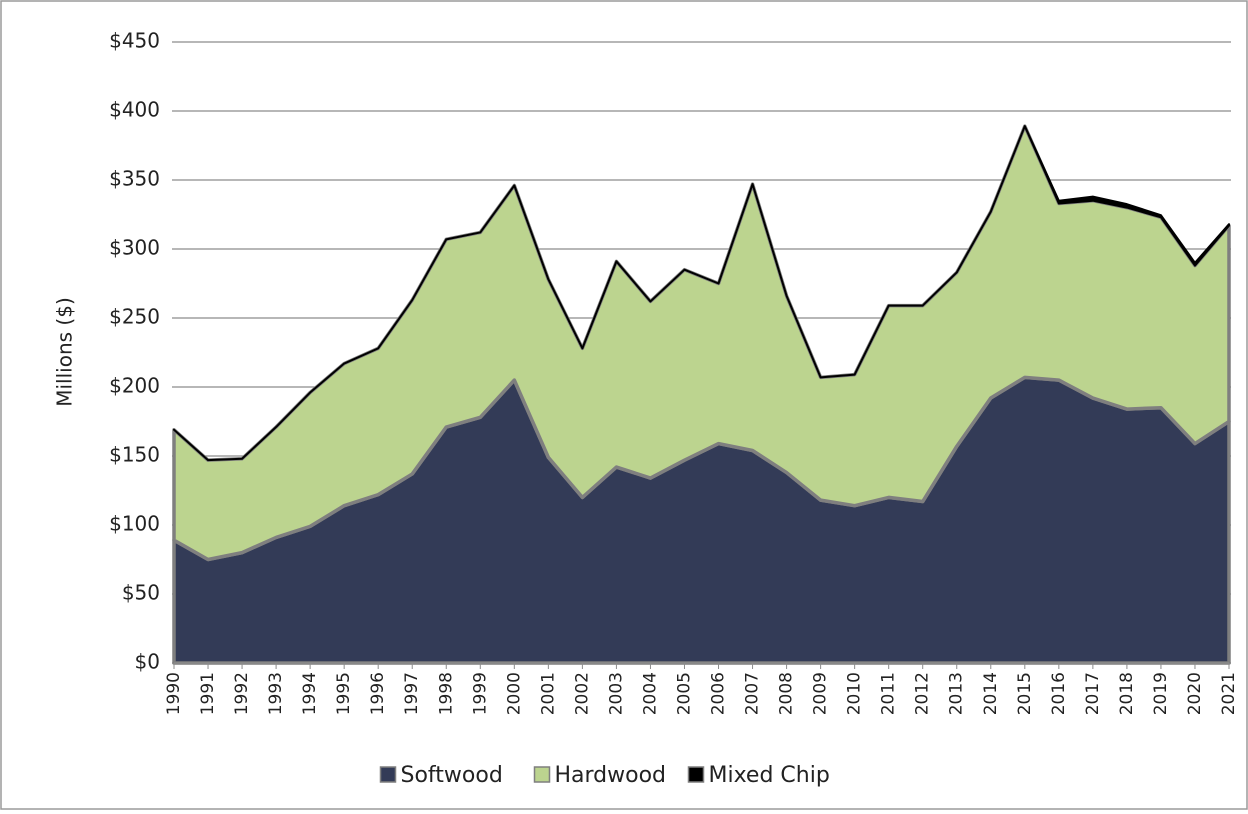 The image size is (1248, 814). I want to click on x-tick-label: 1995, so click(344, 693).